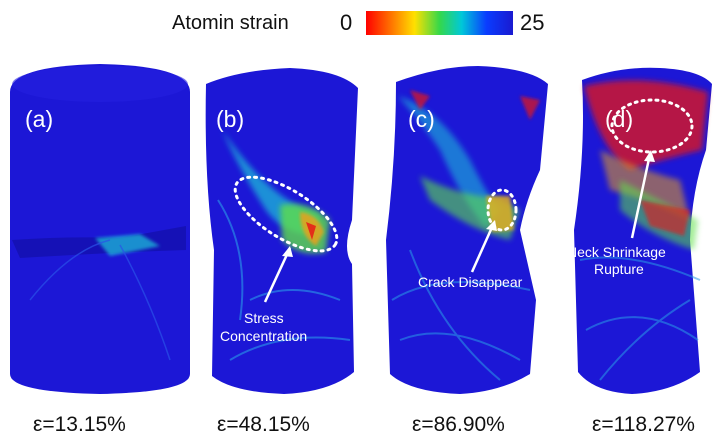 The height and width of the screenshot is (442, 726). What do you see at coordinates (643, 424) in the screenshot?
I see `strain-label-d: ε=118.27%` at bounding box center [643, 424].